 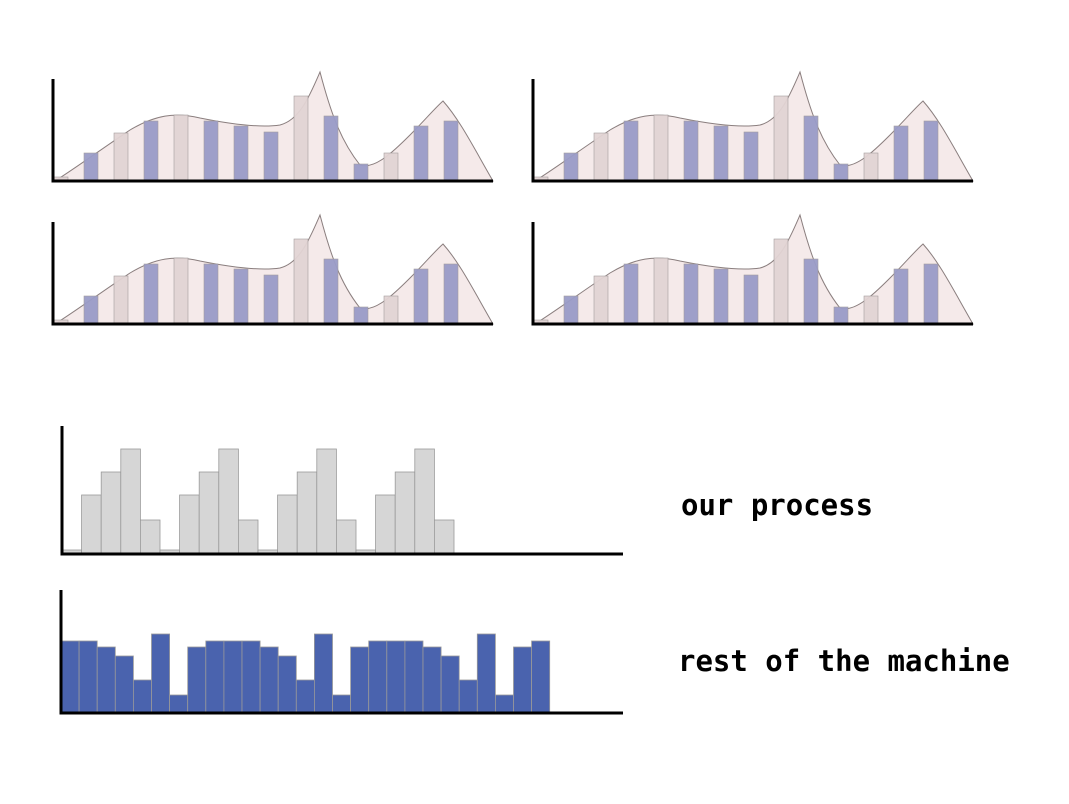 What do you see at coordinates (844, 661) in the screenshot?
I see `machine-label: rest of the machine` at bounding box center [844, 661].